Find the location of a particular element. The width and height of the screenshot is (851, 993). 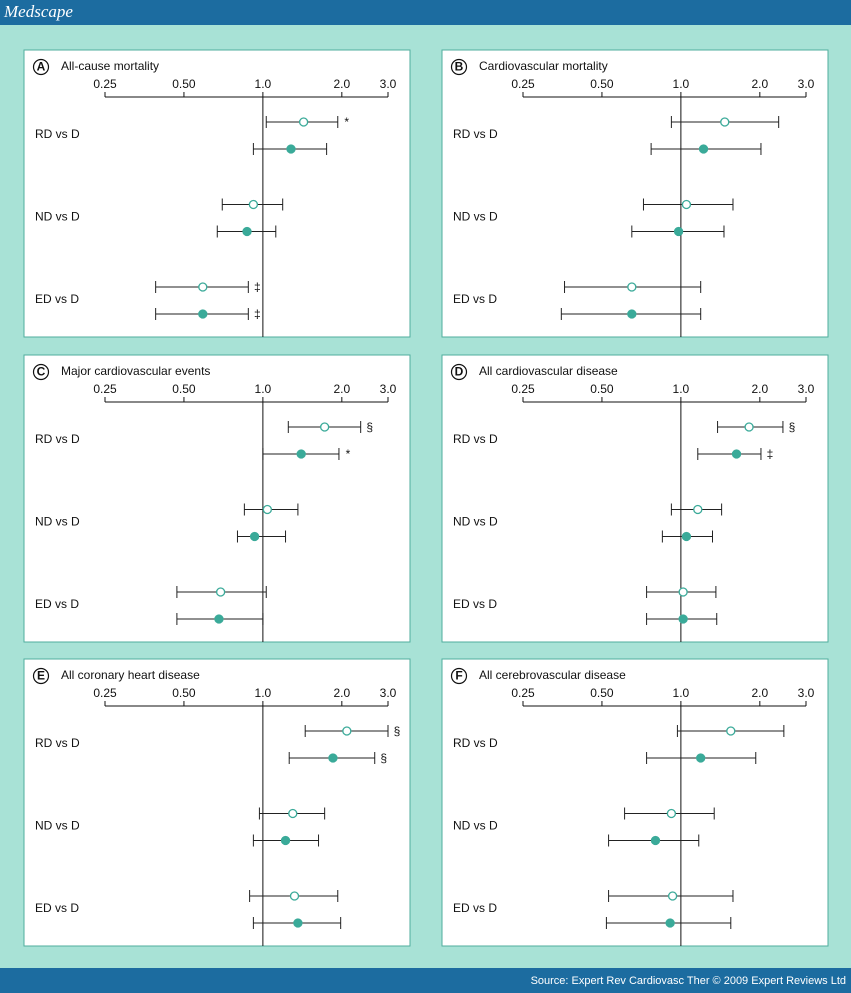

panel-title: Cardiovascular mortality is located at coordinates (543, 66).